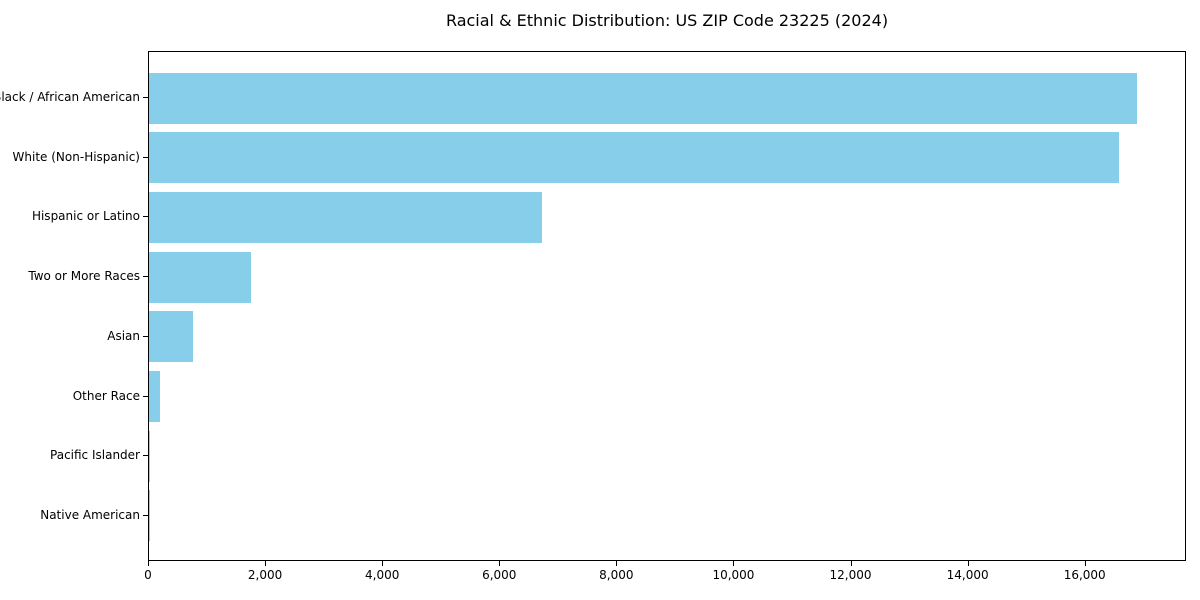  What do you see at coordinates (150, 456) in the screenshot?
I see `bar-pacific-islander` at bounding box center [150, 456].